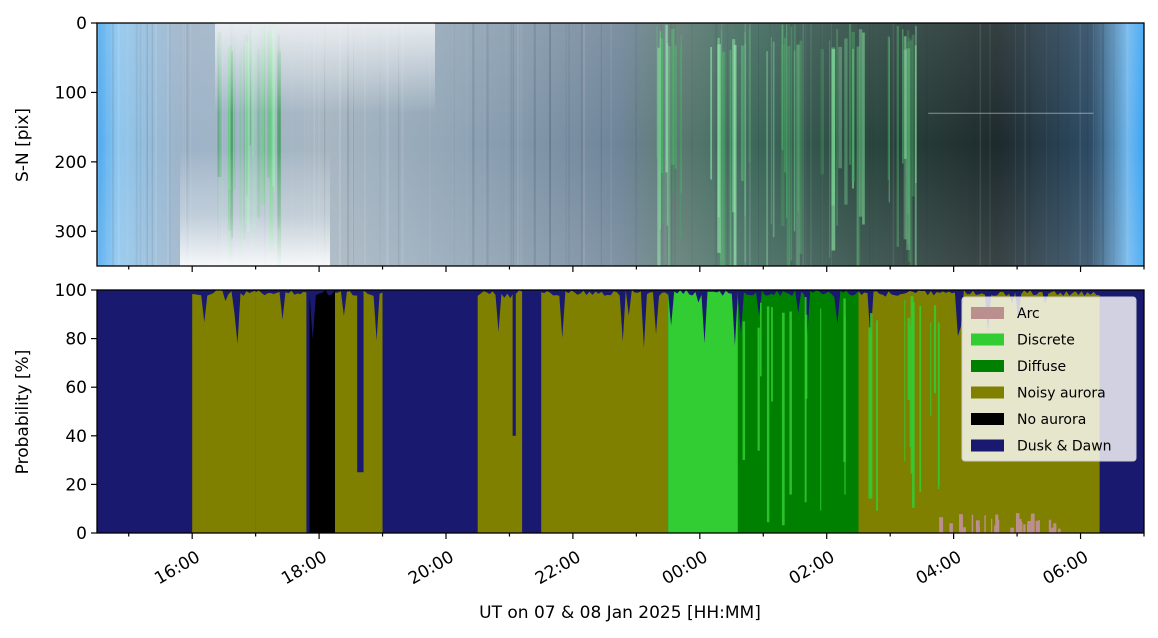  What do you see at coordinates (76, 388) in the screenshot?
I see `probability-y-tick-label: 60` at bounding box center [76, 388].